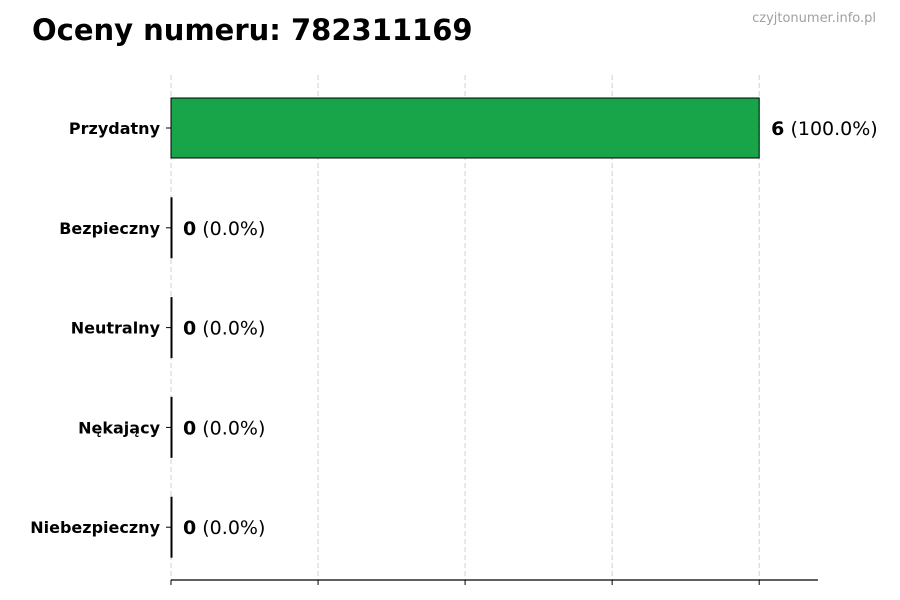 The width and height of the screenshot is (900, 600). I want to click on value-label: 6 (100.0%), so click(824, 129).